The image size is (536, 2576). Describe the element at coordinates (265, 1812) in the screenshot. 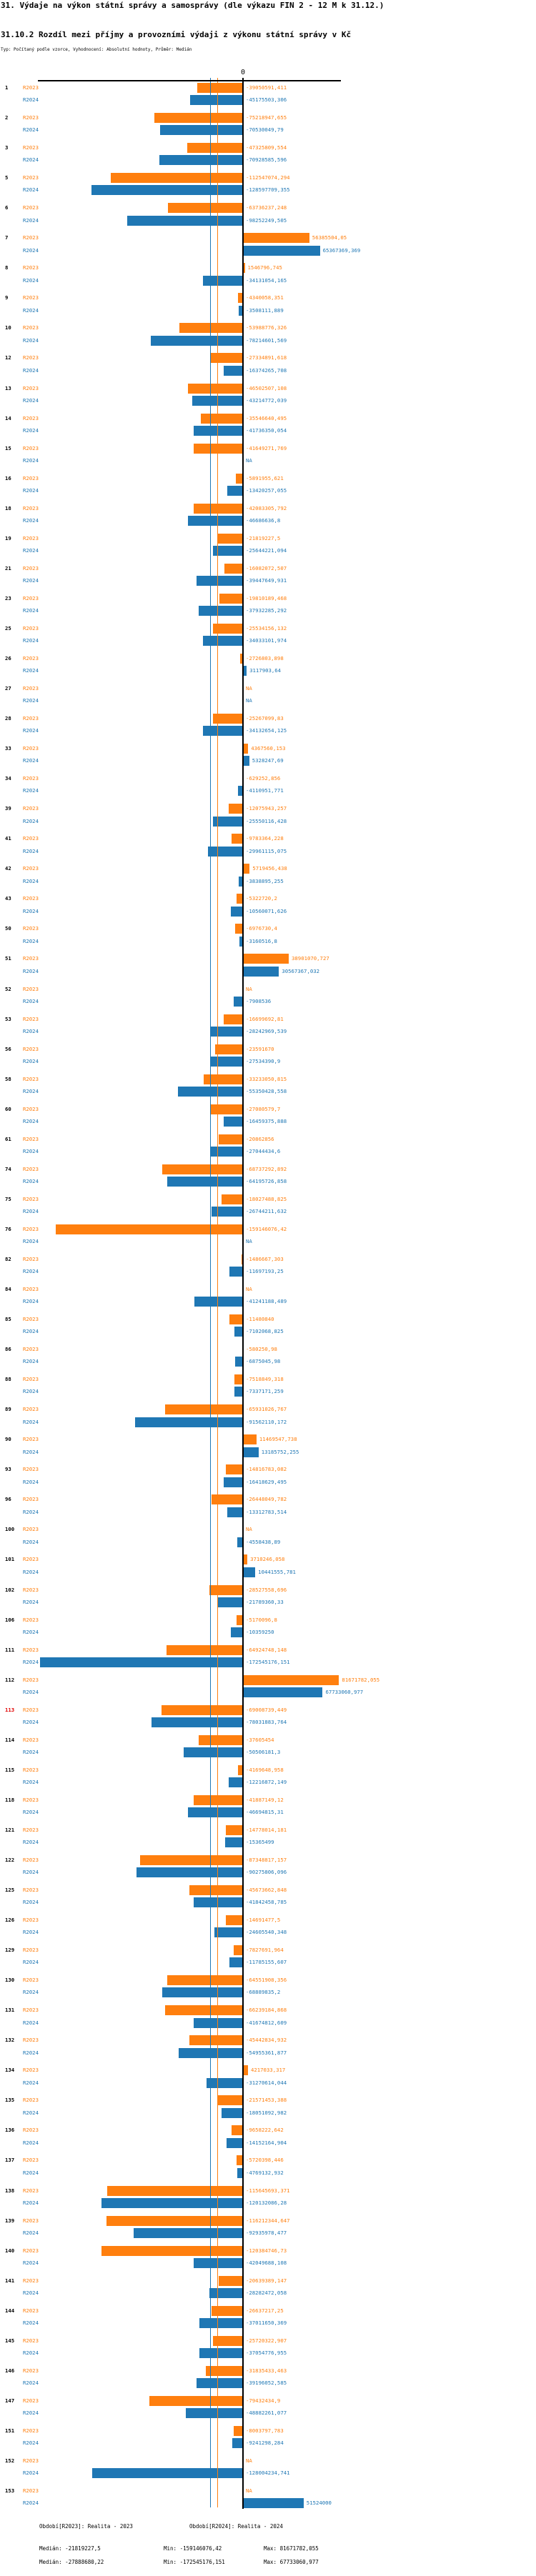

I see `value-label-r2024: -46694815,31` at that location.